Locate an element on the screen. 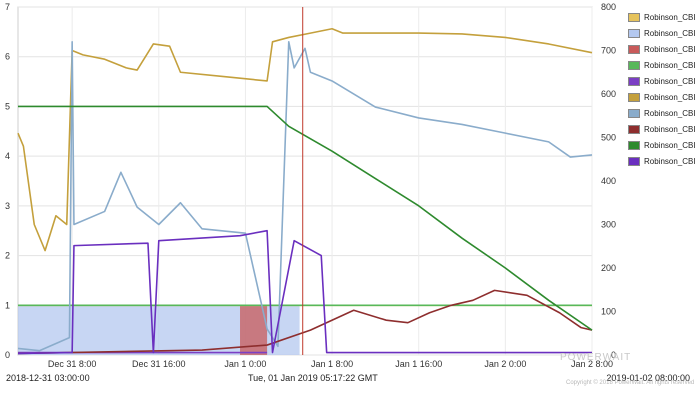  series-7-line is located at coordinates (305, 322).